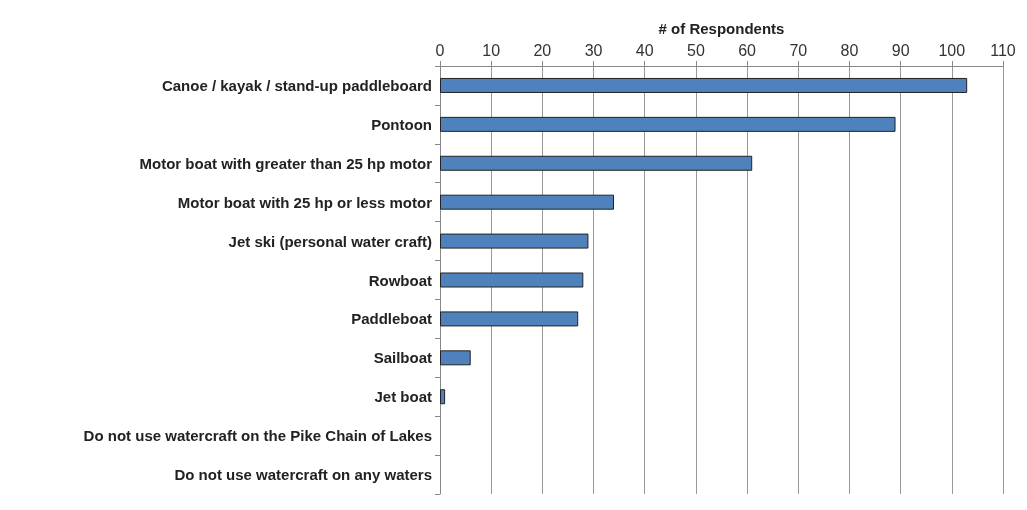  I want to click on x-tick-label: 70, so click(798, 50).